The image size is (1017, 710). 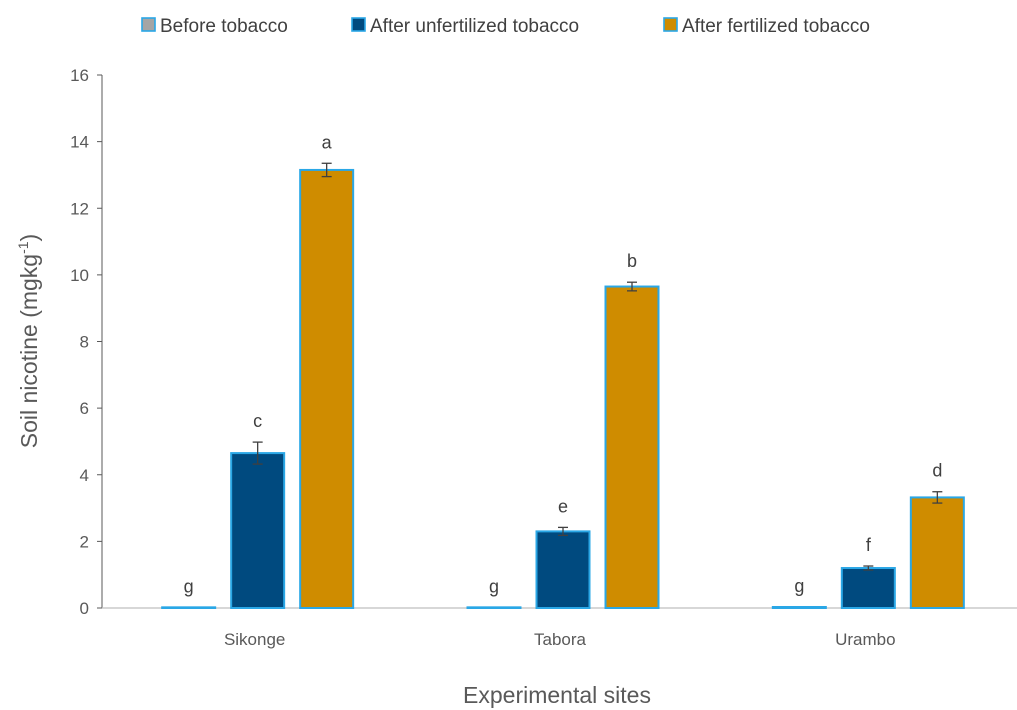 What do you see at coordinates (776, 26) in the screenshot?
I see `legend-entry-3: After fertilized tobacco` at bounding box center [776, 26].